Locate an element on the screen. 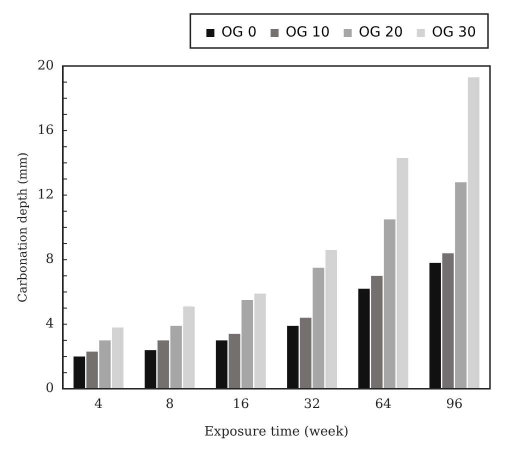 The width and height of the screenshot is (506, 452). x-axis-title: Exposure time (week) is located at coordinates (276, 432).